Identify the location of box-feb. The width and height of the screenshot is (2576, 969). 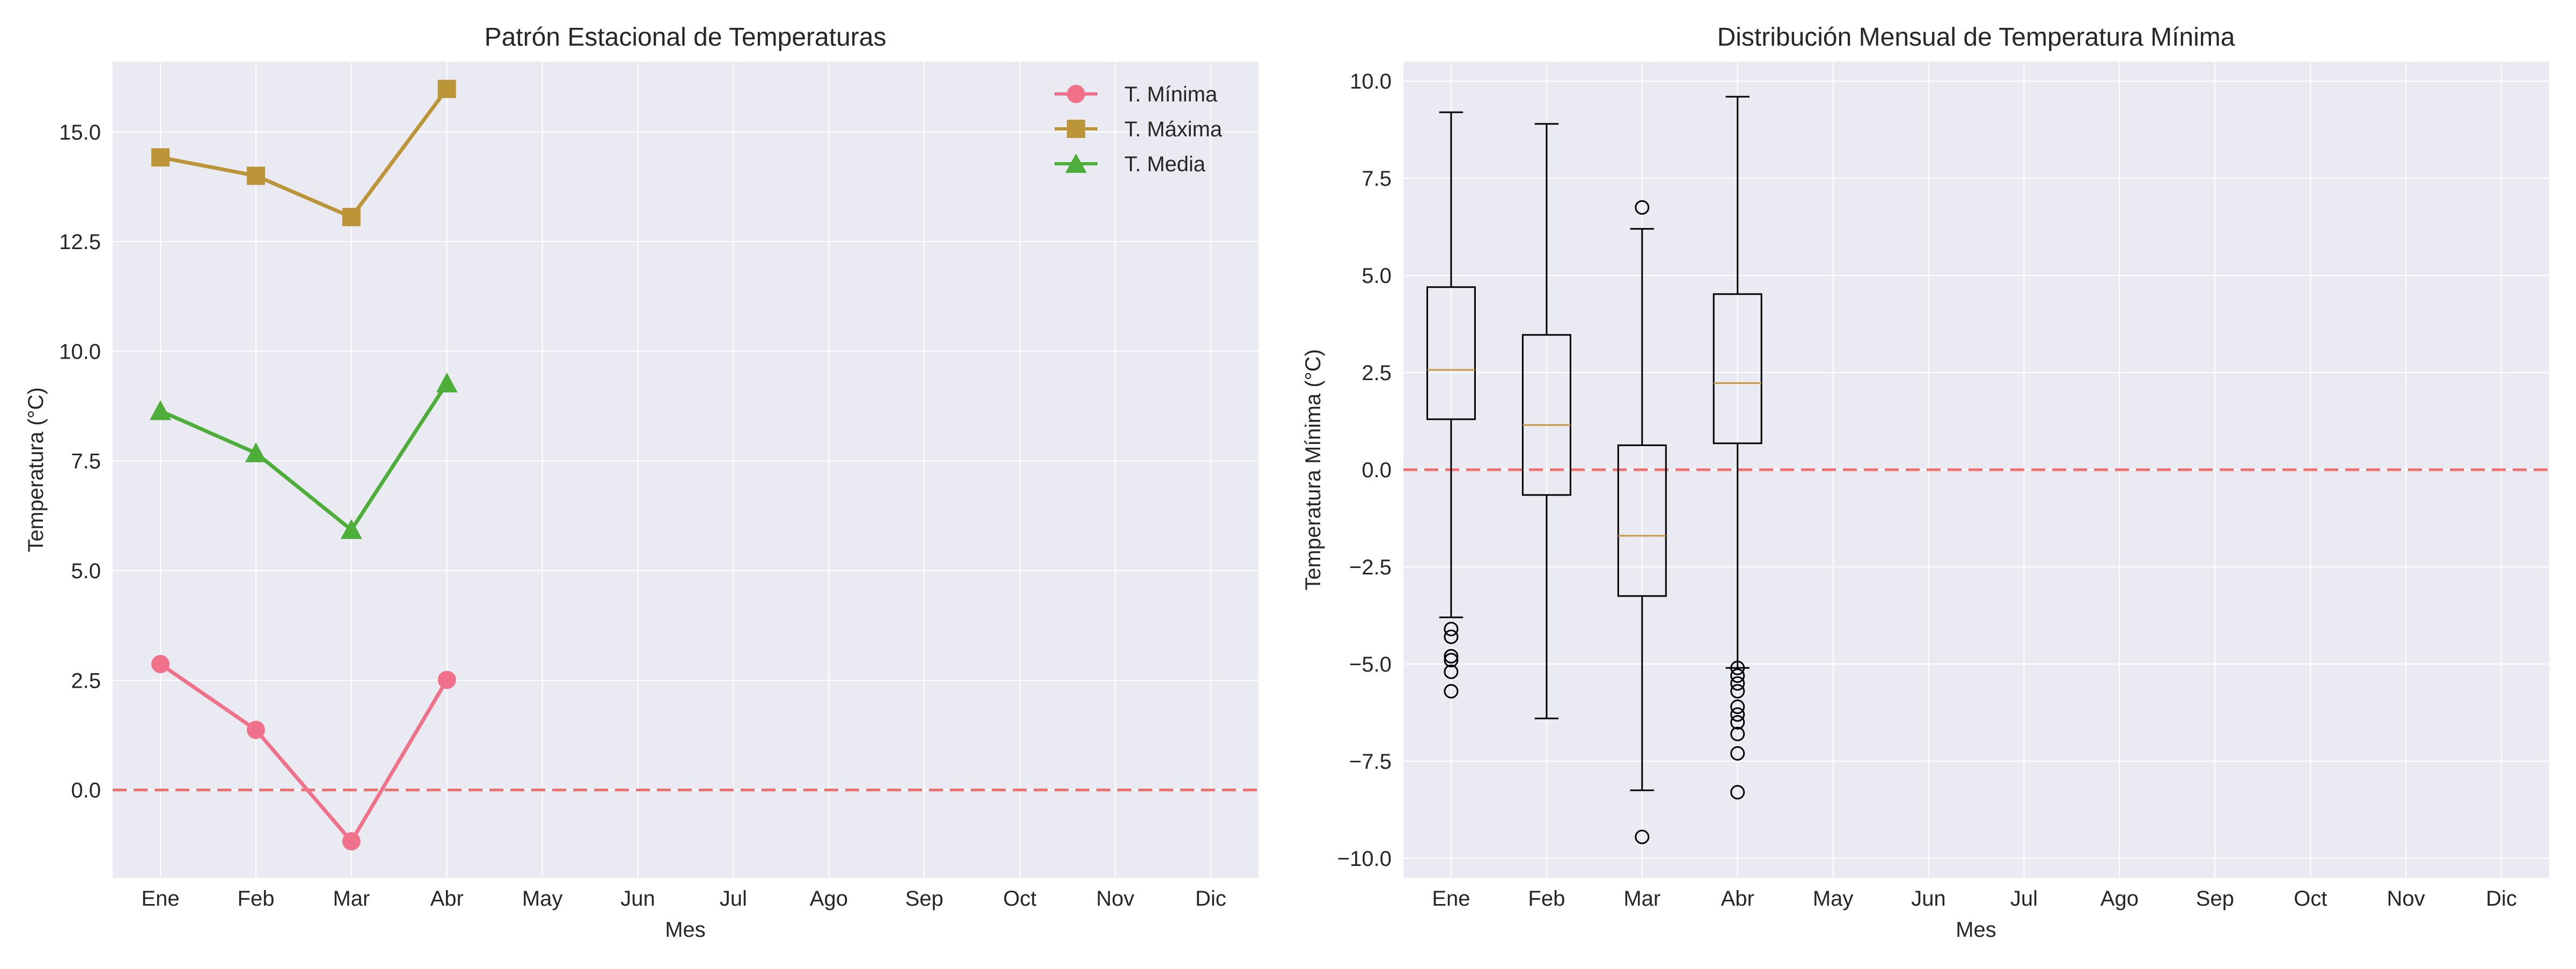
(1546, 421).